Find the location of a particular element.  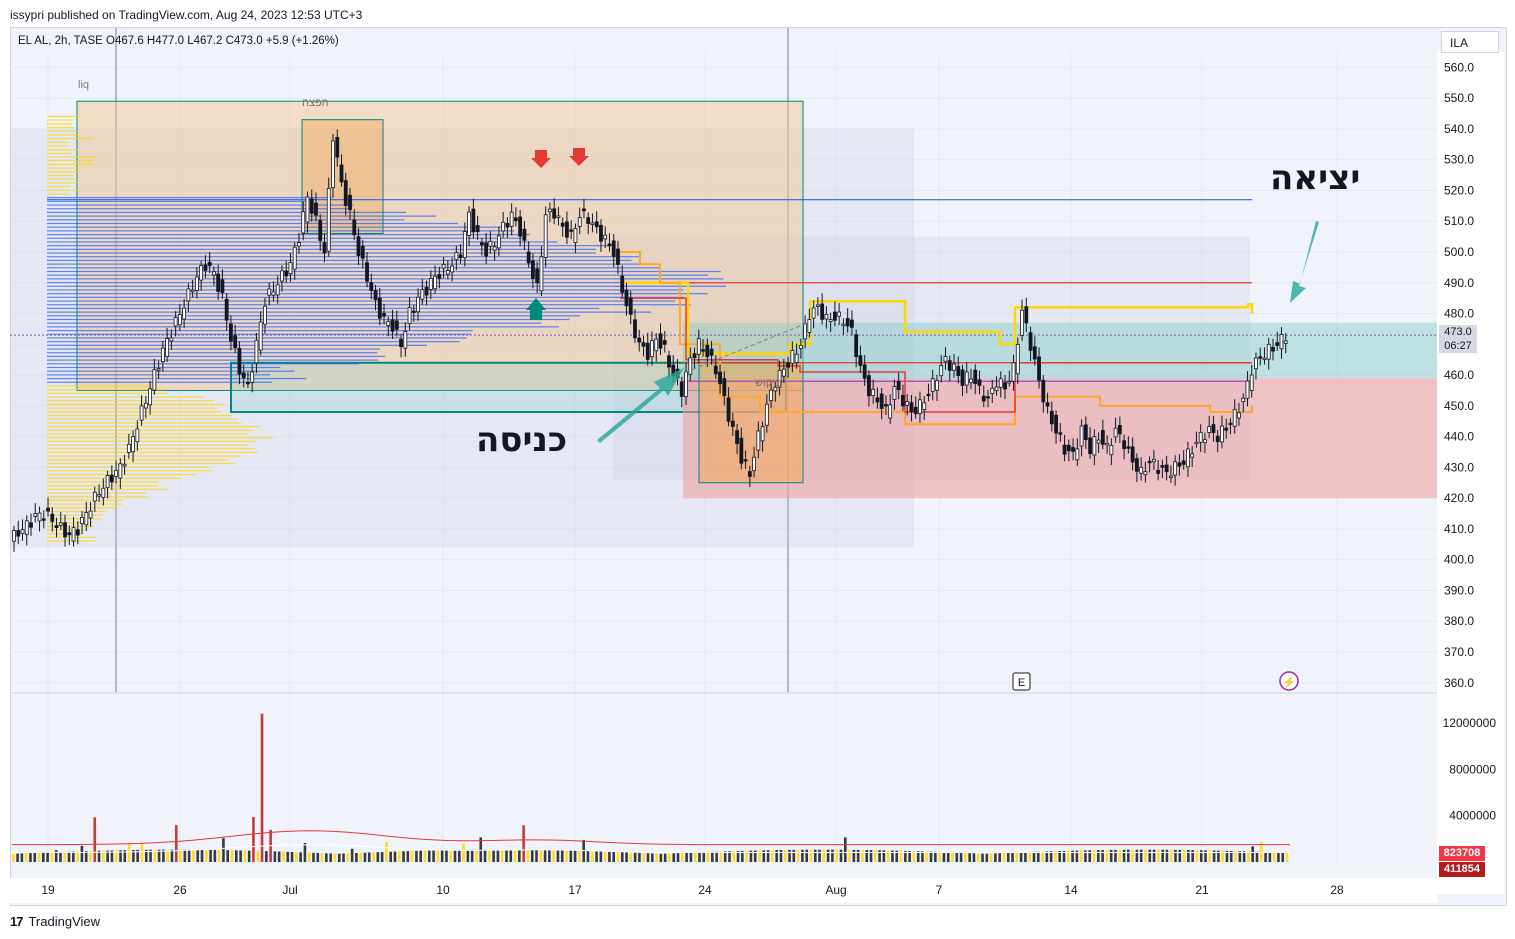

y-tick-label: 360.0 is located at coordinates (1459, 683).